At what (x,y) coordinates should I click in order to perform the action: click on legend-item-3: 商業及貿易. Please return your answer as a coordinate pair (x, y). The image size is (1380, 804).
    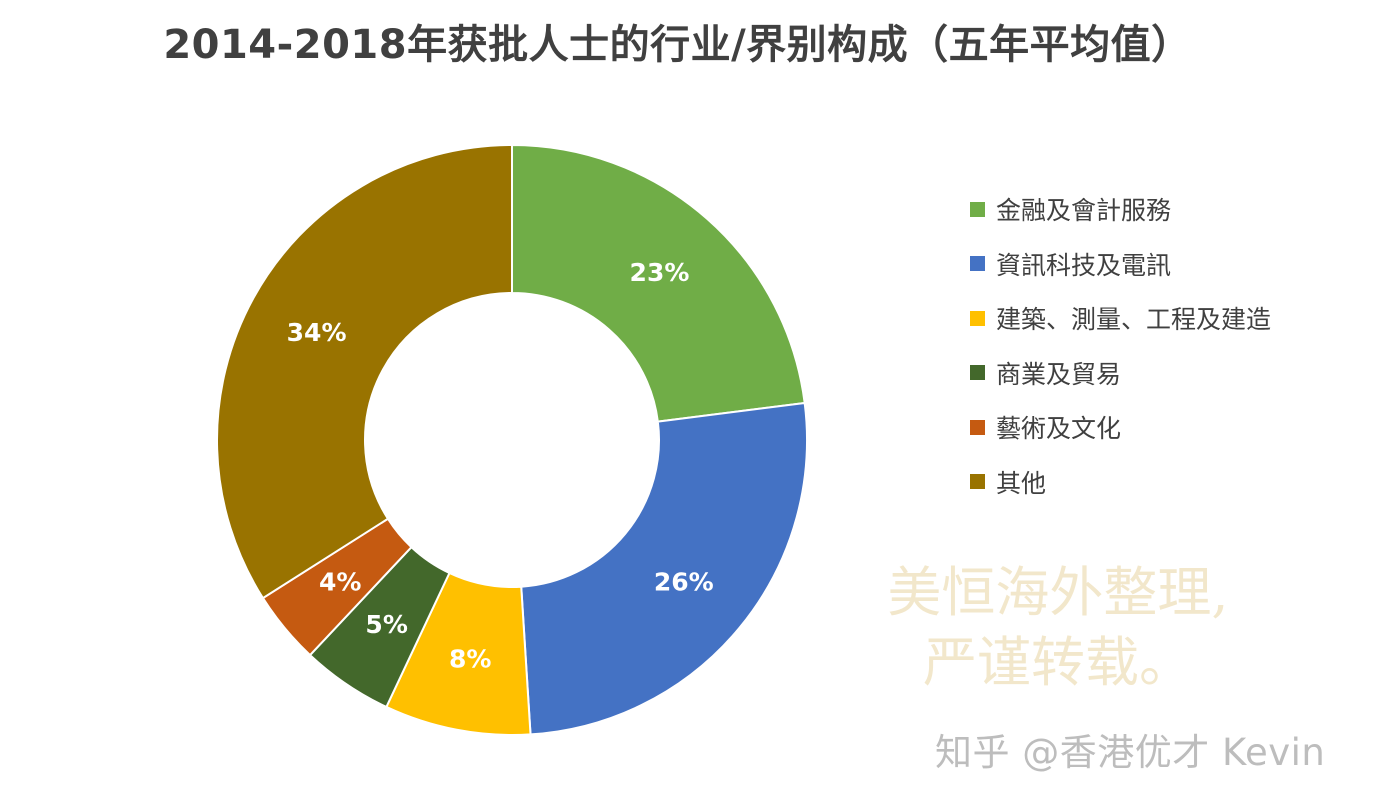
    Looking at the image, I should click on (1120, 373).